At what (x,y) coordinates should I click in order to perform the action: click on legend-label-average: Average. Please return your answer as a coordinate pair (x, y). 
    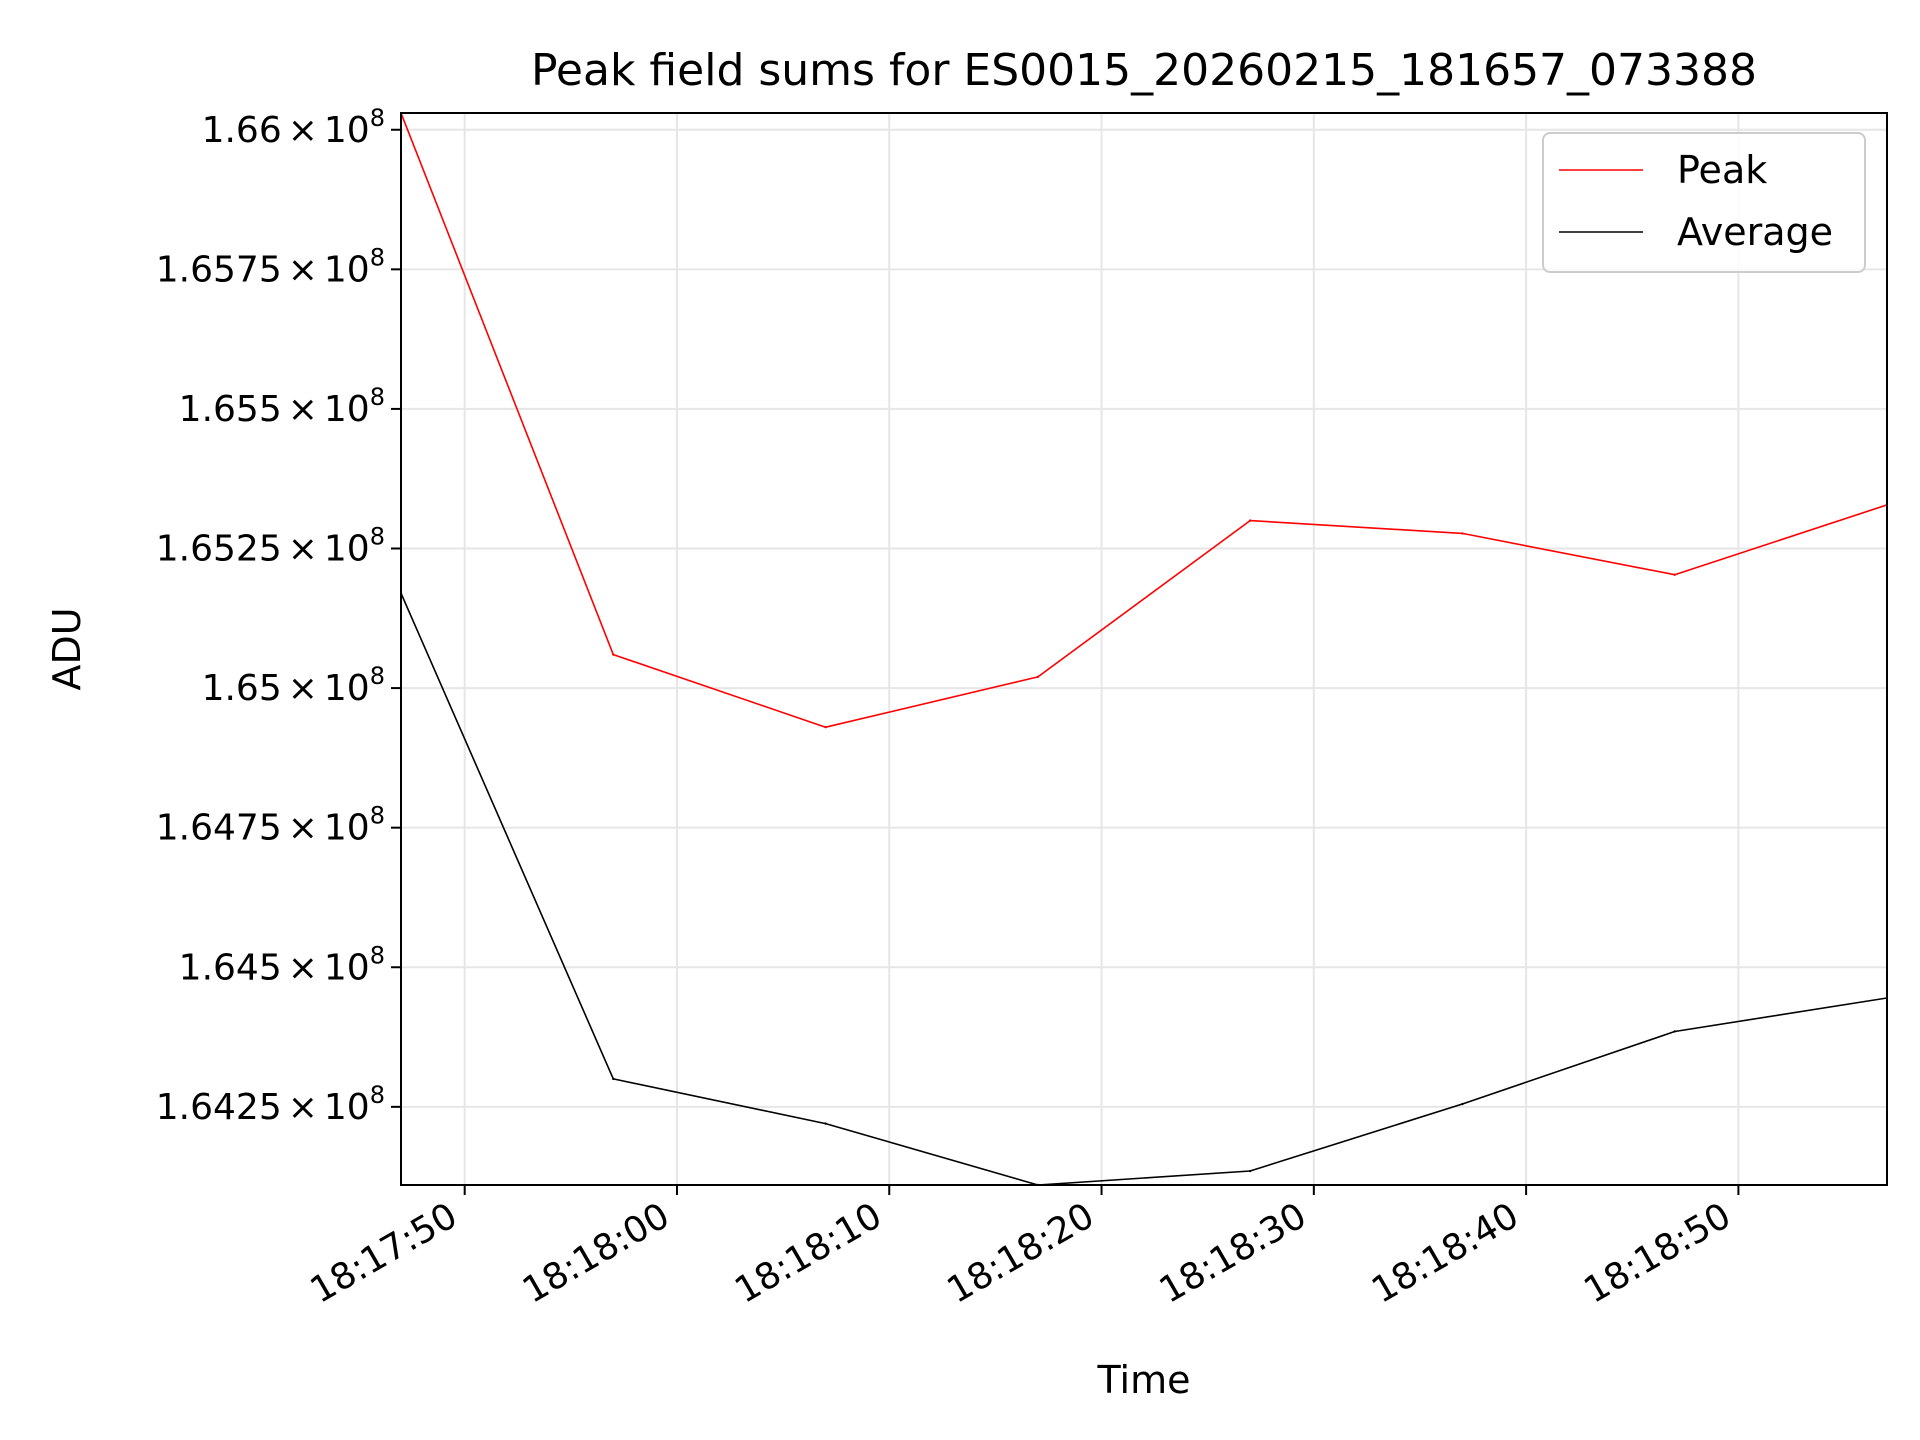
    Looking at the image, I should click on (1755, 232).